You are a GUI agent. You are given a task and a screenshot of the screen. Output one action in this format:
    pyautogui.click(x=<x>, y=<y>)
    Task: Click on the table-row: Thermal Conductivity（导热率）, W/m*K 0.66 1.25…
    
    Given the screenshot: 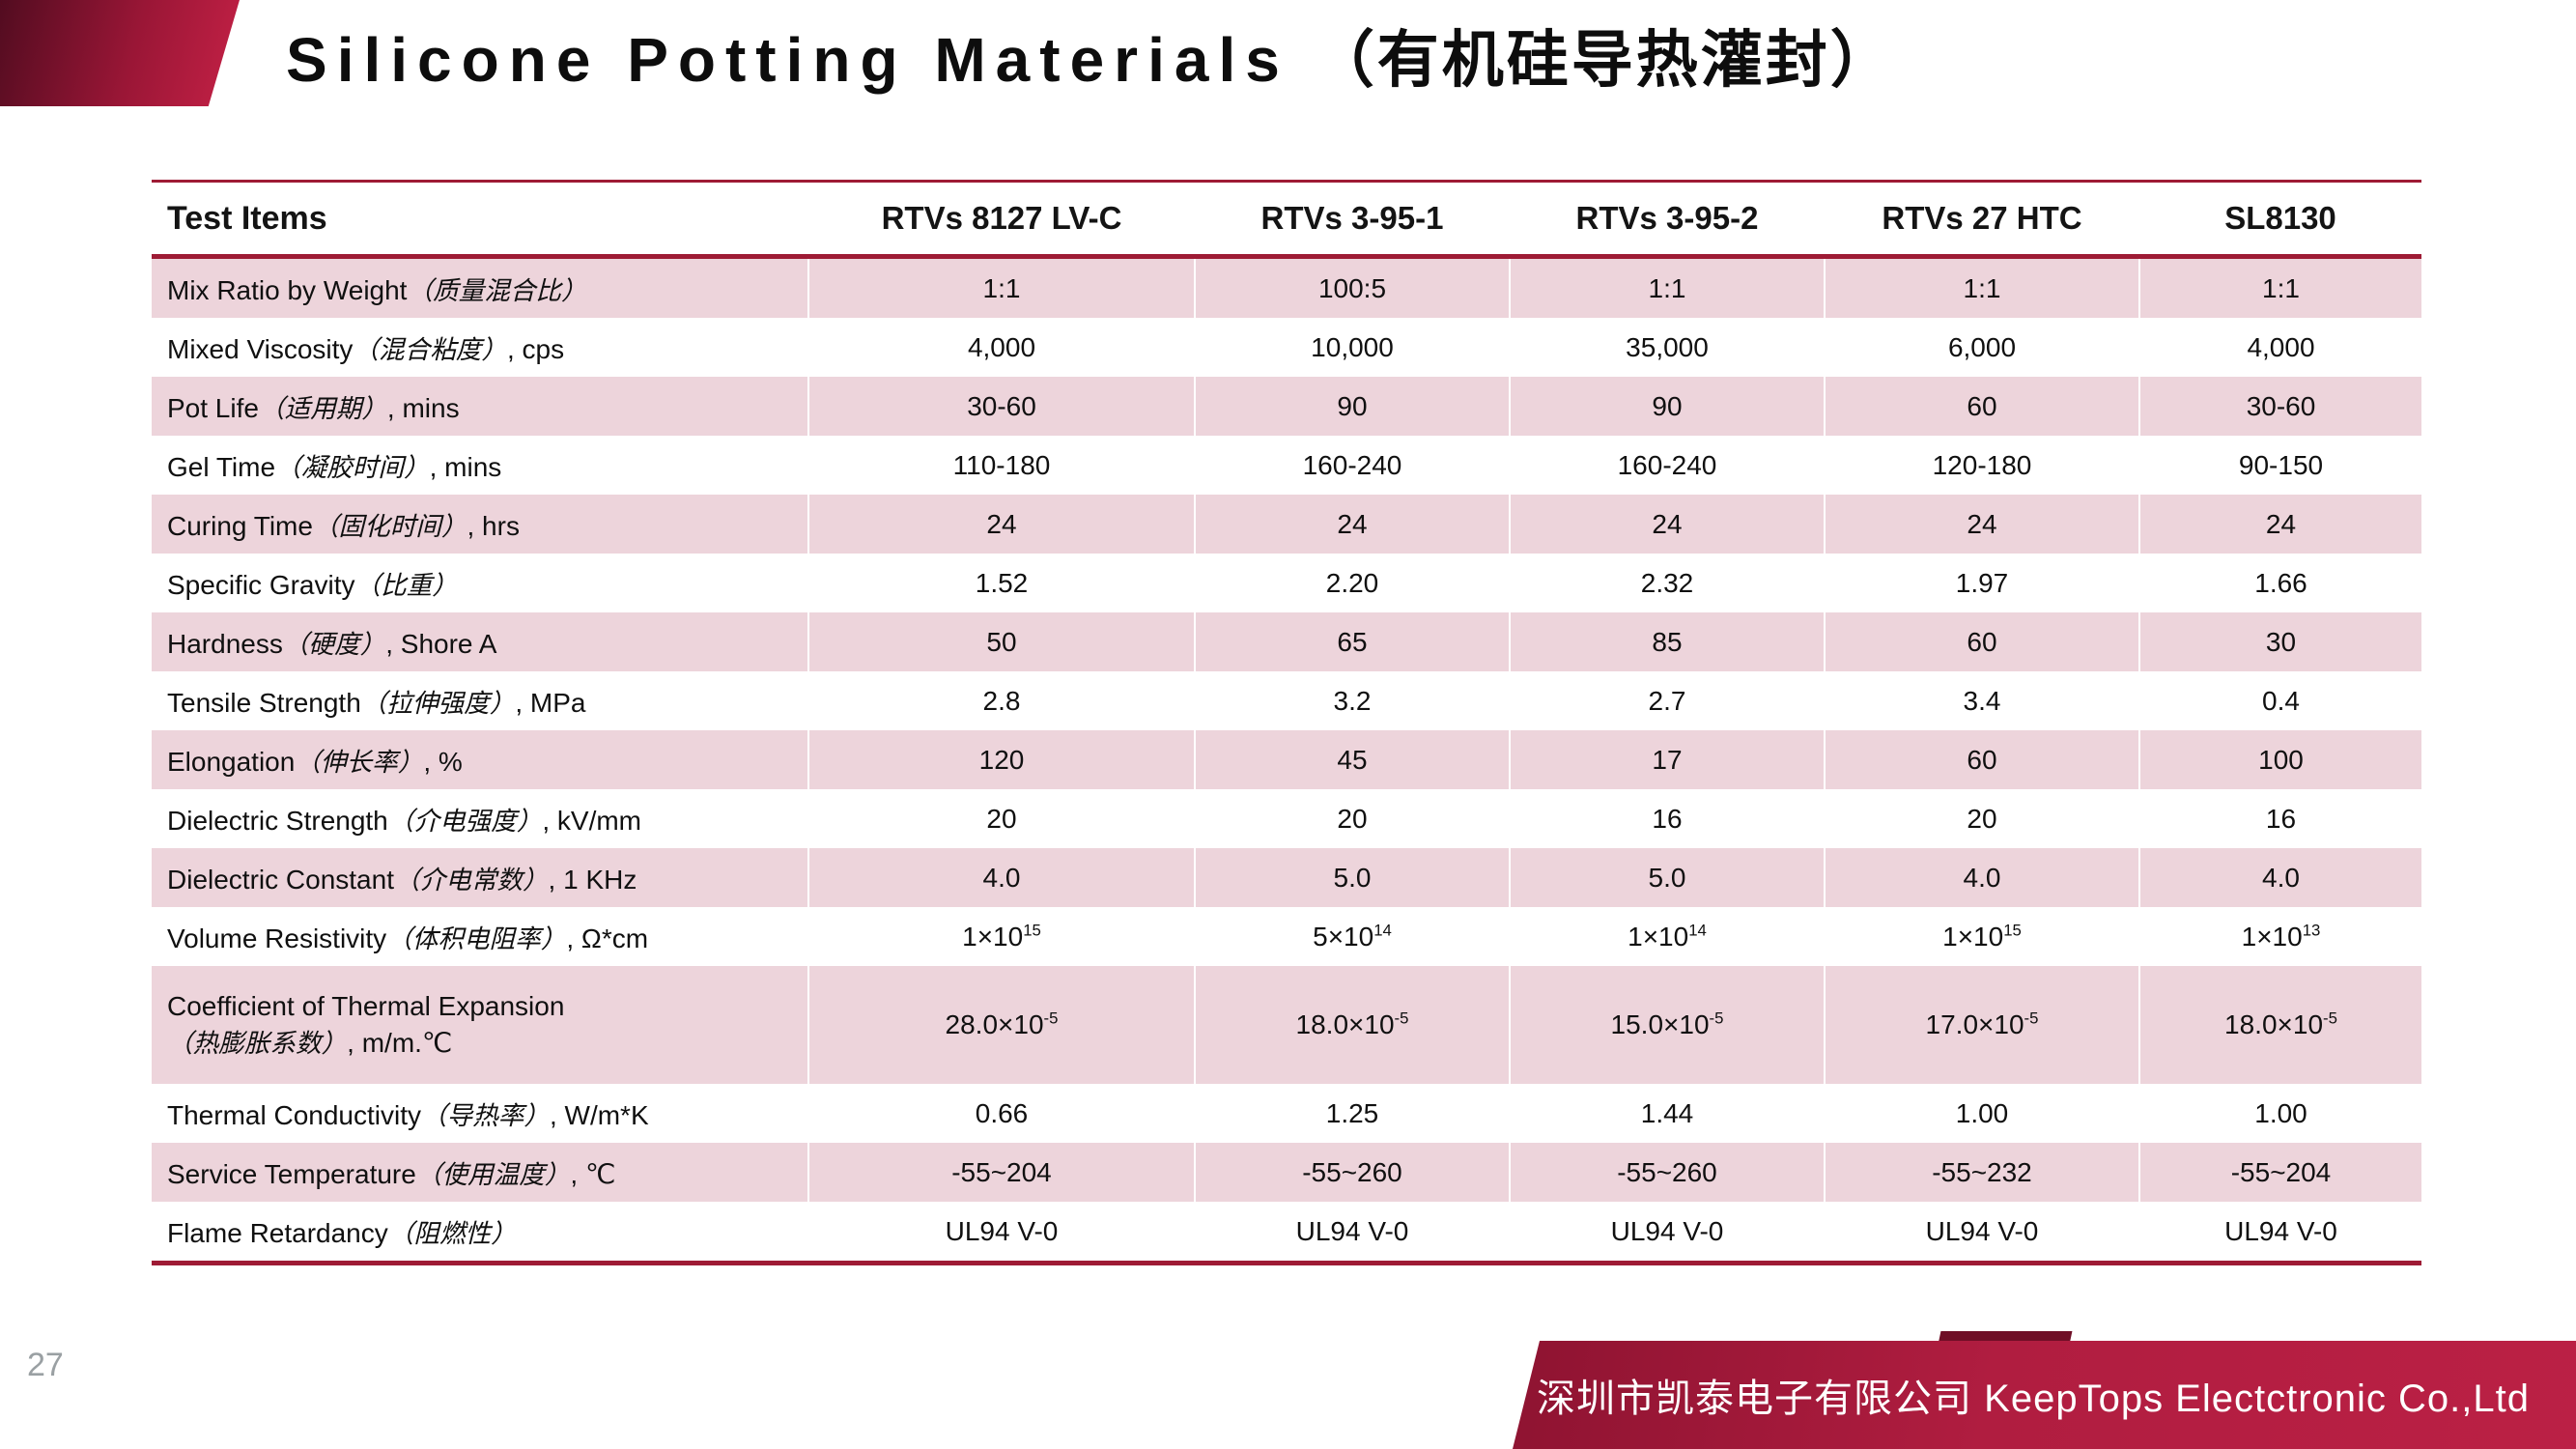 What is the action you would take?
    pyautogui.click(x=1286, y=1113)
    